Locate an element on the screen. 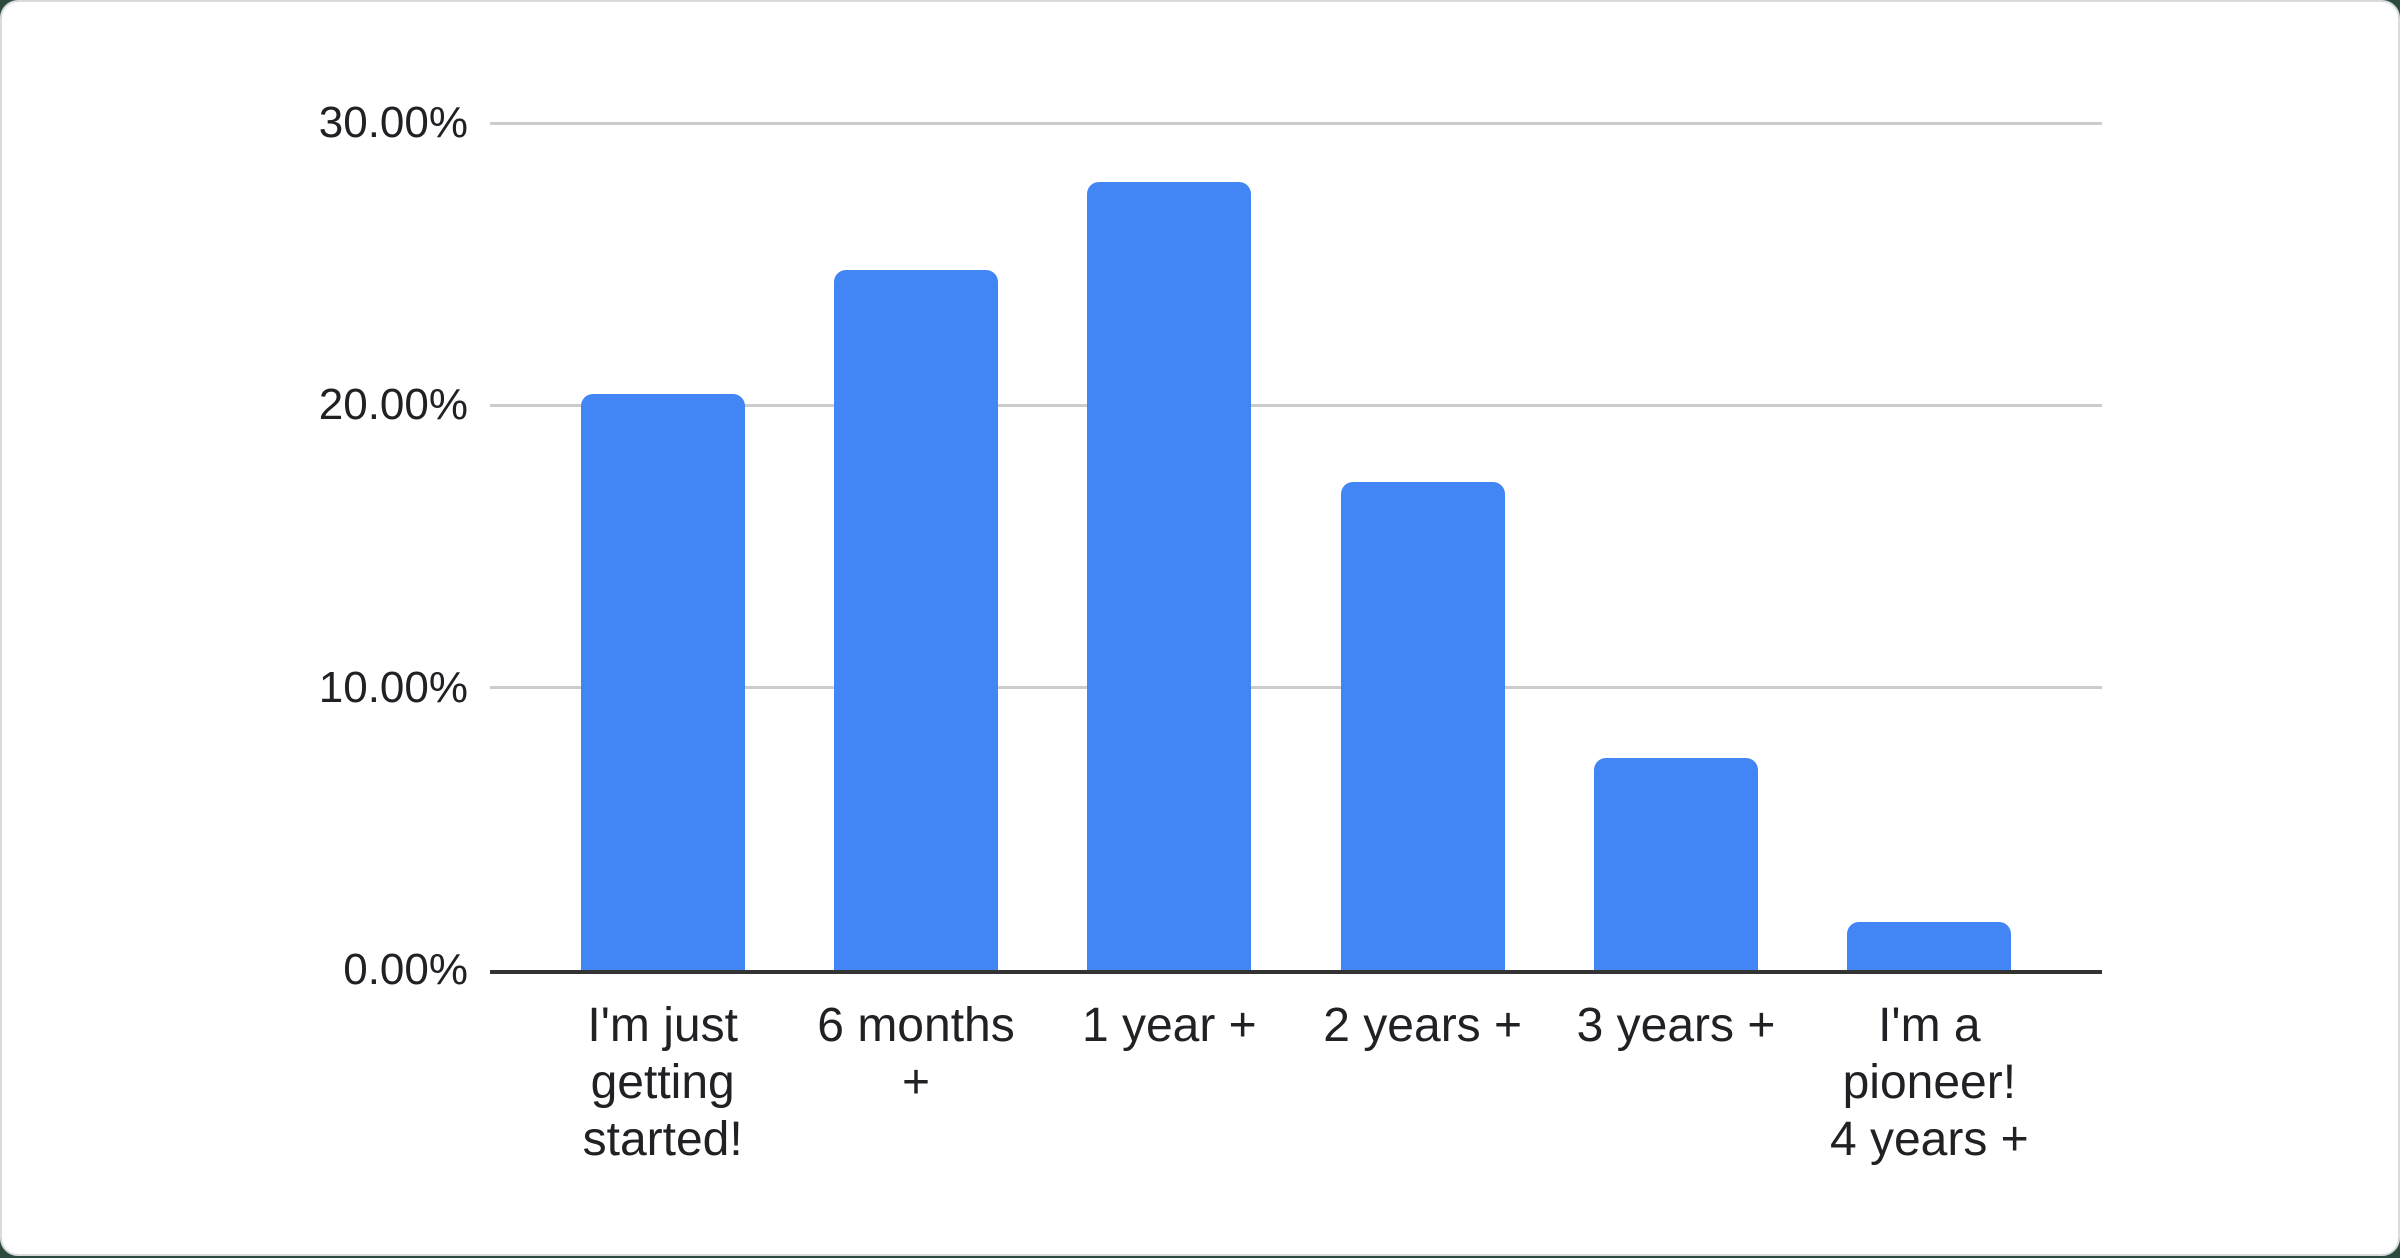 Image resolution: width=2400 pixels, height=1258 pixels. x-axis-line is located at coordinates (1296, 972).